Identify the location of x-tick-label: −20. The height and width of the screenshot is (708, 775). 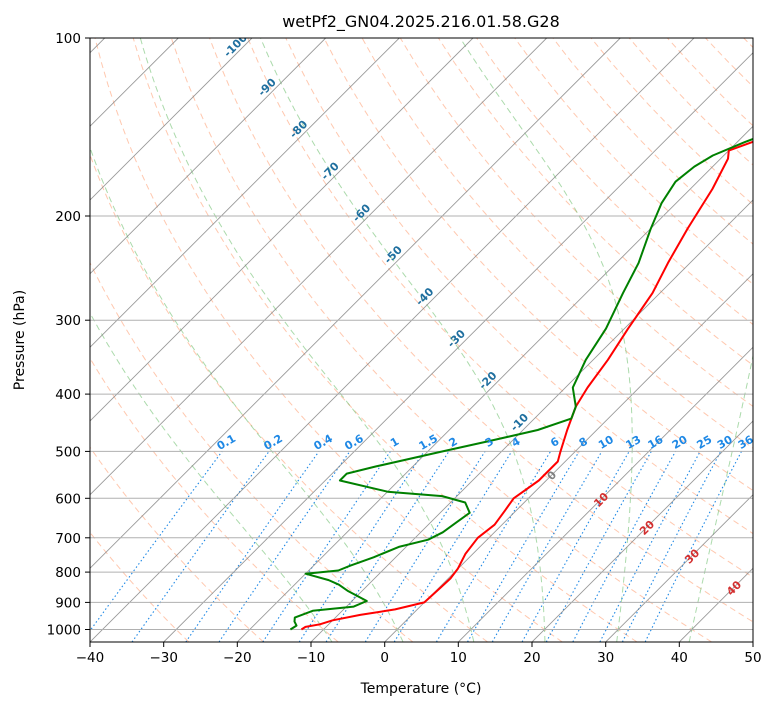
(237, 658).